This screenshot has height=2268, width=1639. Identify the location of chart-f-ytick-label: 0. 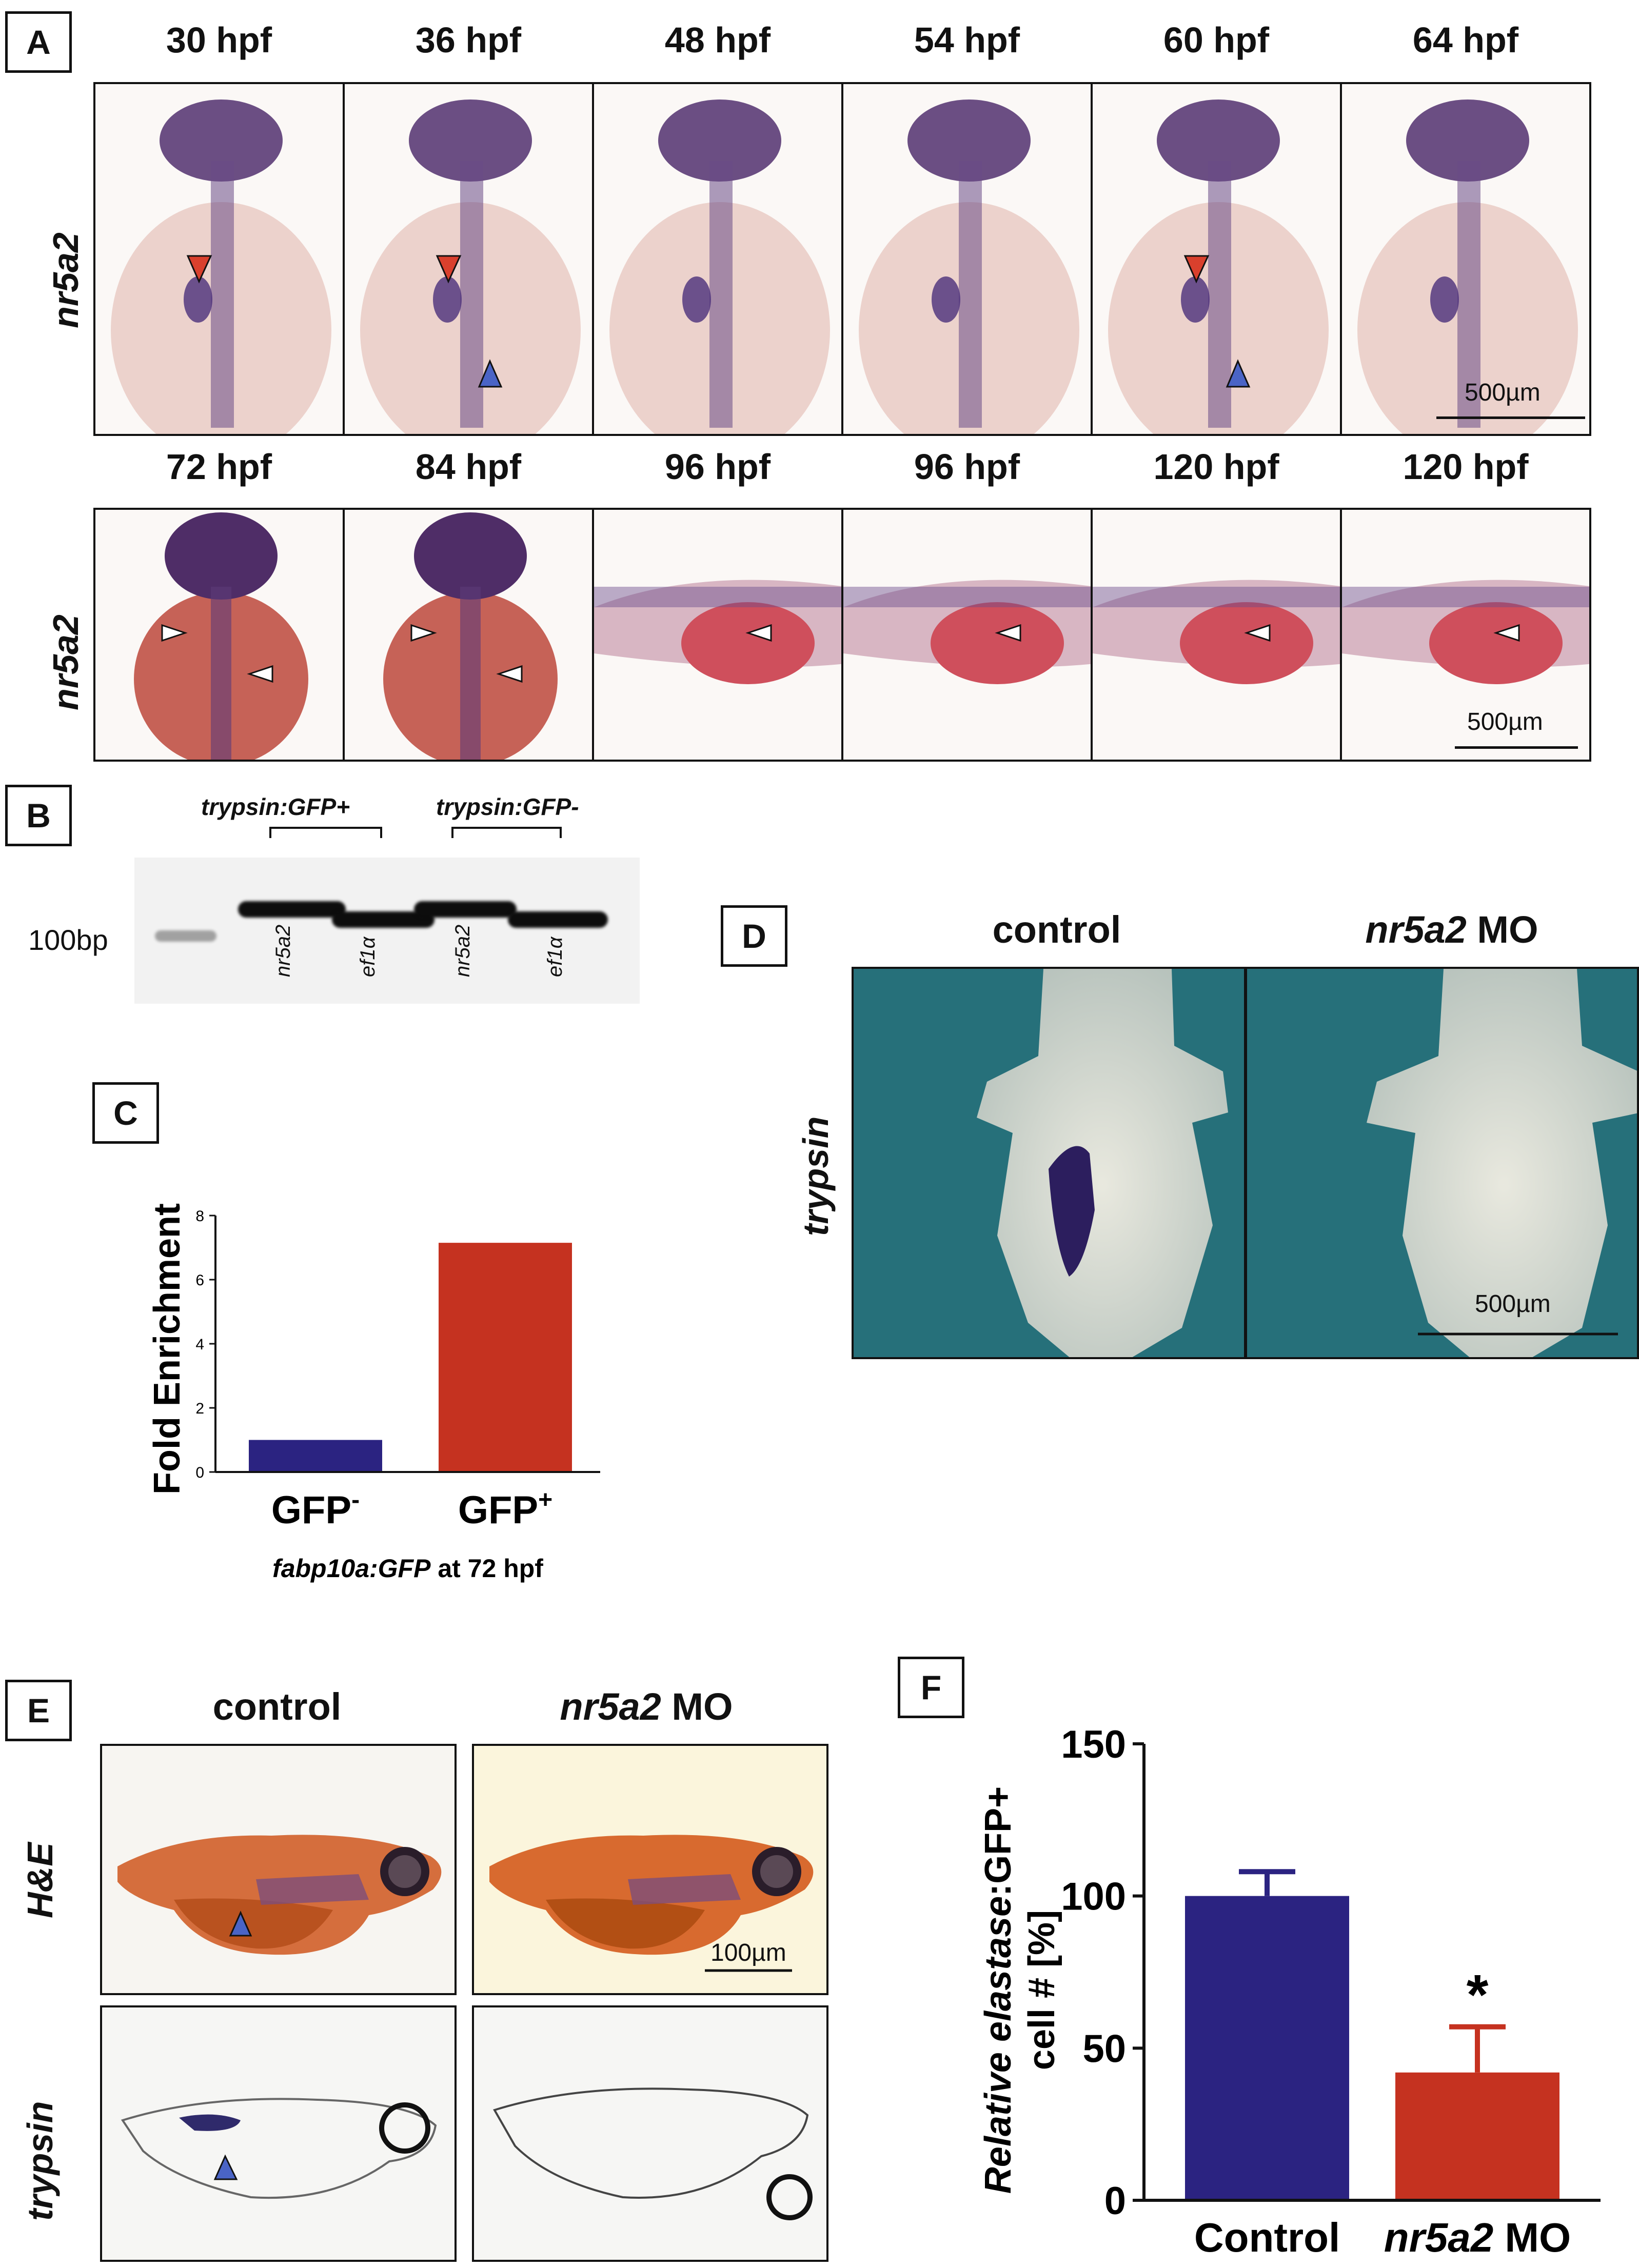
(1115, 2201).